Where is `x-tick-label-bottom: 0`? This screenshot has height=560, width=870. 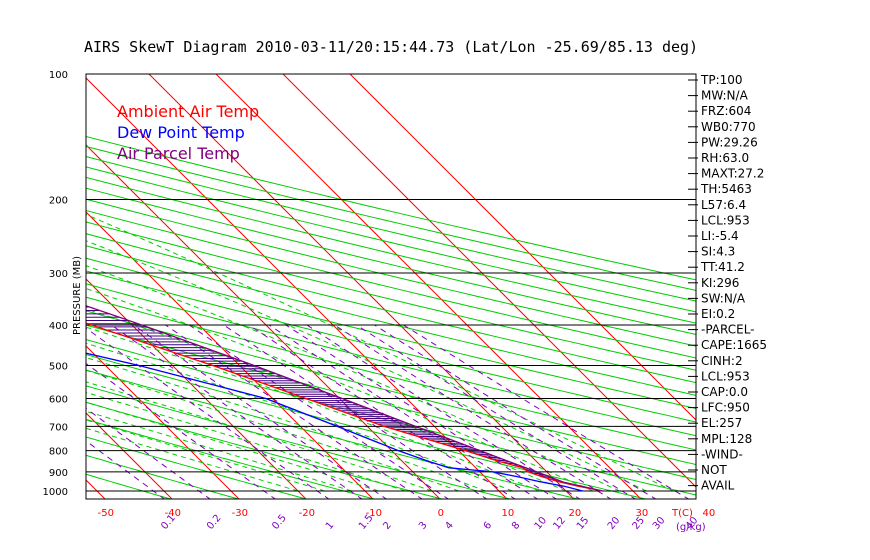
x-tick-label-bottom: 0 is located at coordinates (441, 513).